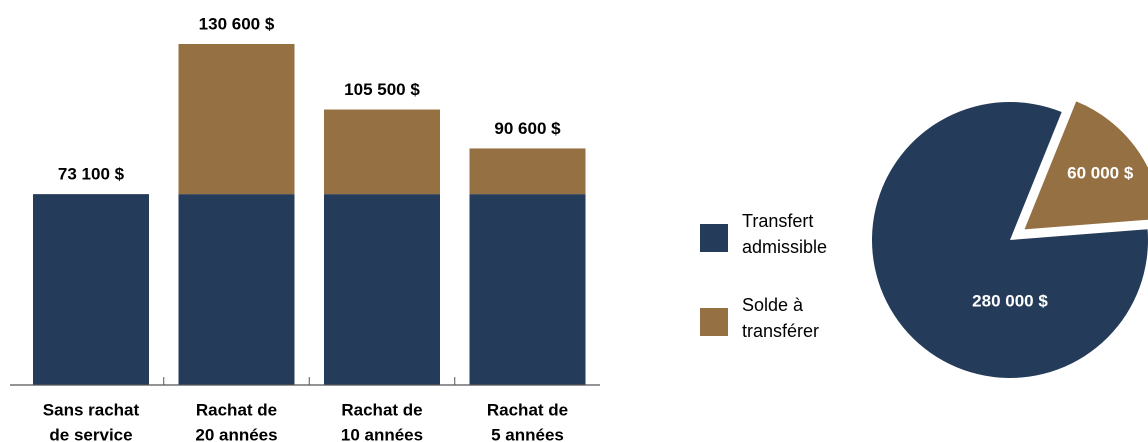 The height and width of the screenshot is (442, 1148). Describe the element at coordinates (382, 89) in the screenshot. I see `total-label: 105 500 $` at that location.